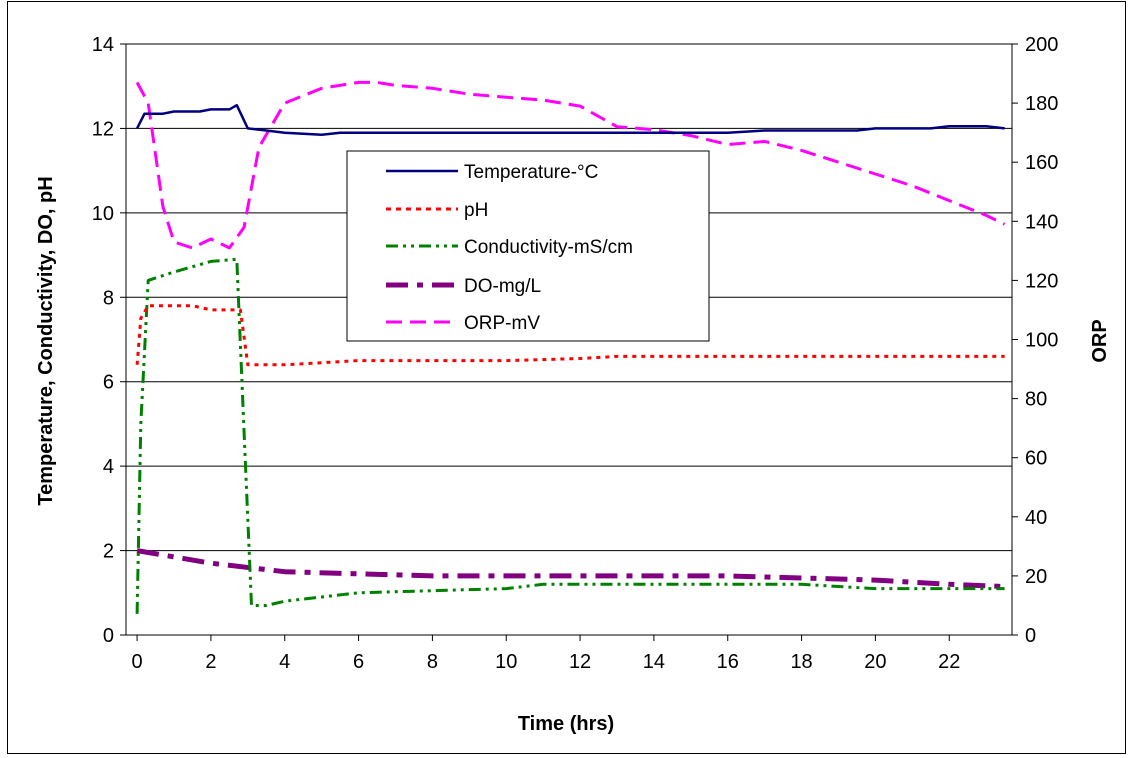 This screenshot has height=758, width=1130. I want to click on legend-item-do: DO-mg/L, so click(463, 286).